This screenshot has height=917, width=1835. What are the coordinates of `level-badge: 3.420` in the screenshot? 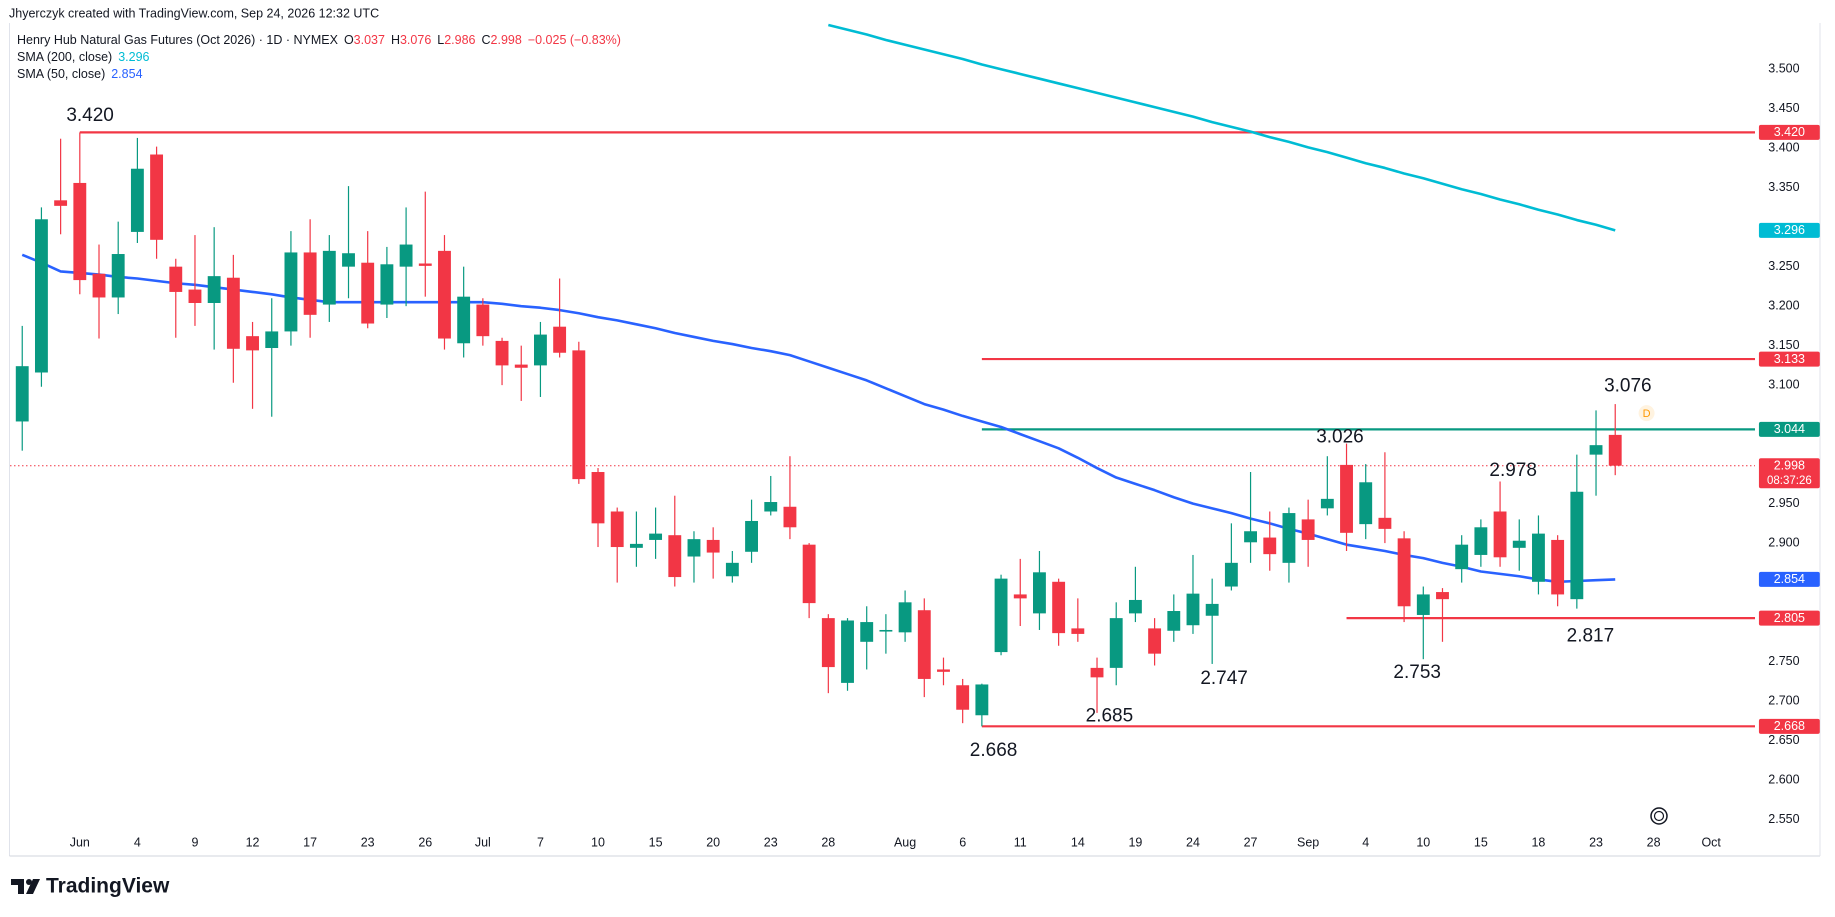 It's located at (1789, 132).